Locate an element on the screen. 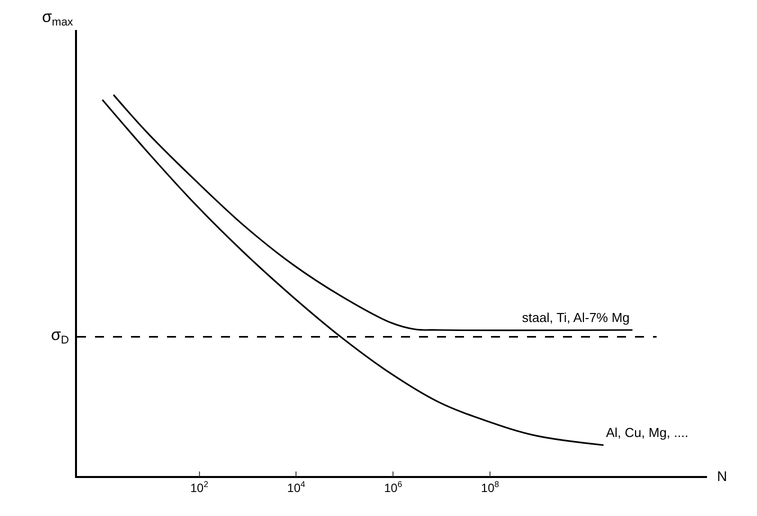  x-axis-title: N is located at coordinates (722, 476).